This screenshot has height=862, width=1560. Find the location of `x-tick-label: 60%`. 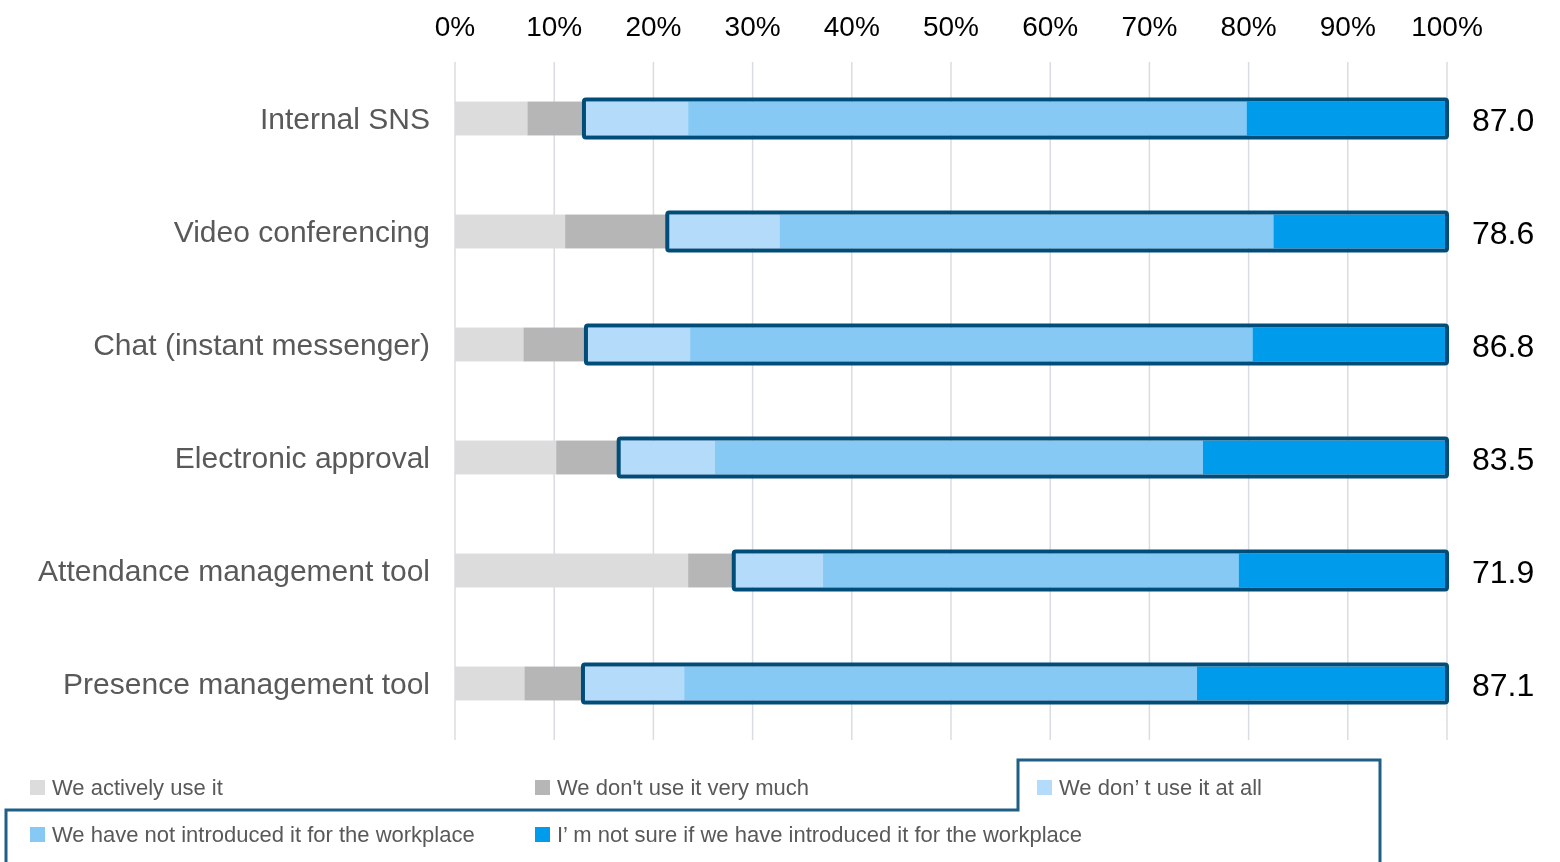

x-tick-label: 60% is located at coordinates (1050, 26).